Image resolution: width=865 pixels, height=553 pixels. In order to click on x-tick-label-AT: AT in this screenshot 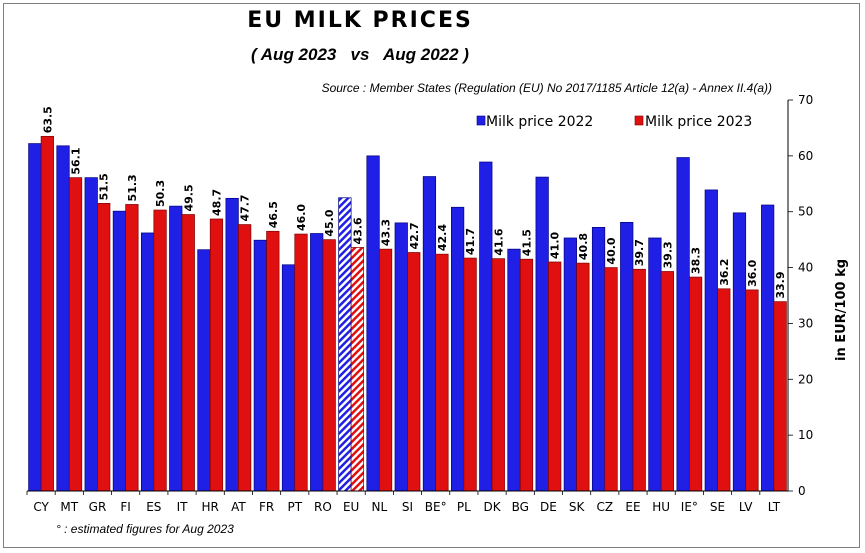, I will do `click(238, 507)`.